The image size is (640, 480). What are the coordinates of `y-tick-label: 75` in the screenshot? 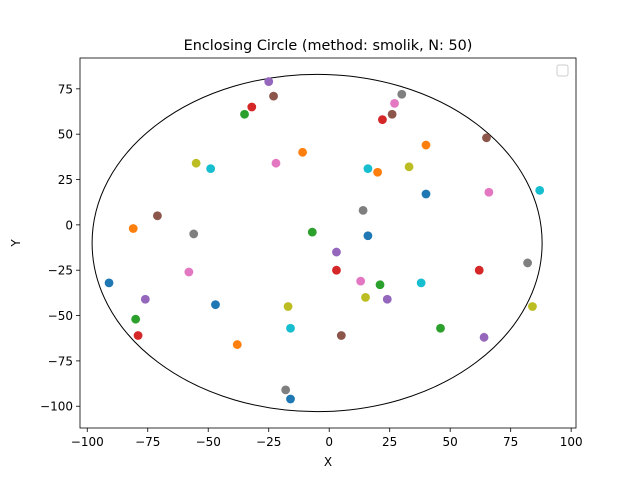 It's located at (65, 89).